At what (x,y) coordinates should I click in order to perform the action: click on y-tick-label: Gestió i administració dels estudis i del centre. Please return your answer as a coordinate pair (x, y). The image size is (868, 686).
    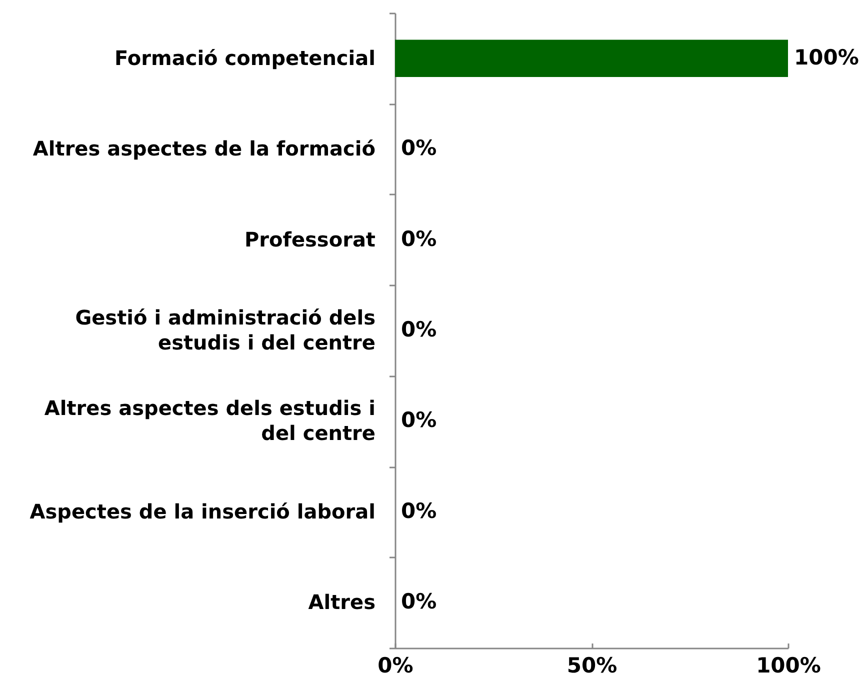
    Looking at the image, I should click on (225, 330).